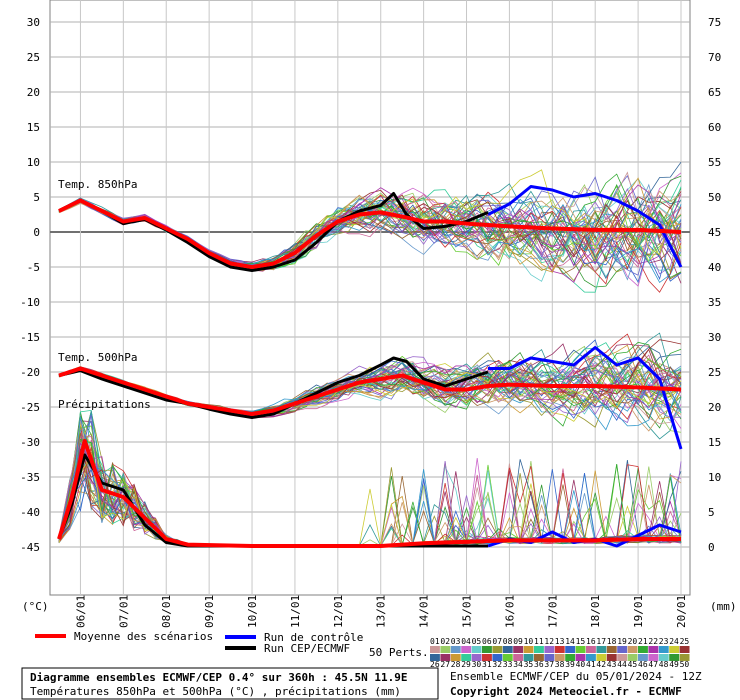 This screenshot has height=700, width=740. What do you see at coordinates (664, 664) in the screenshot?
I see `pert-number: 48` at bounding box center [664, 664].